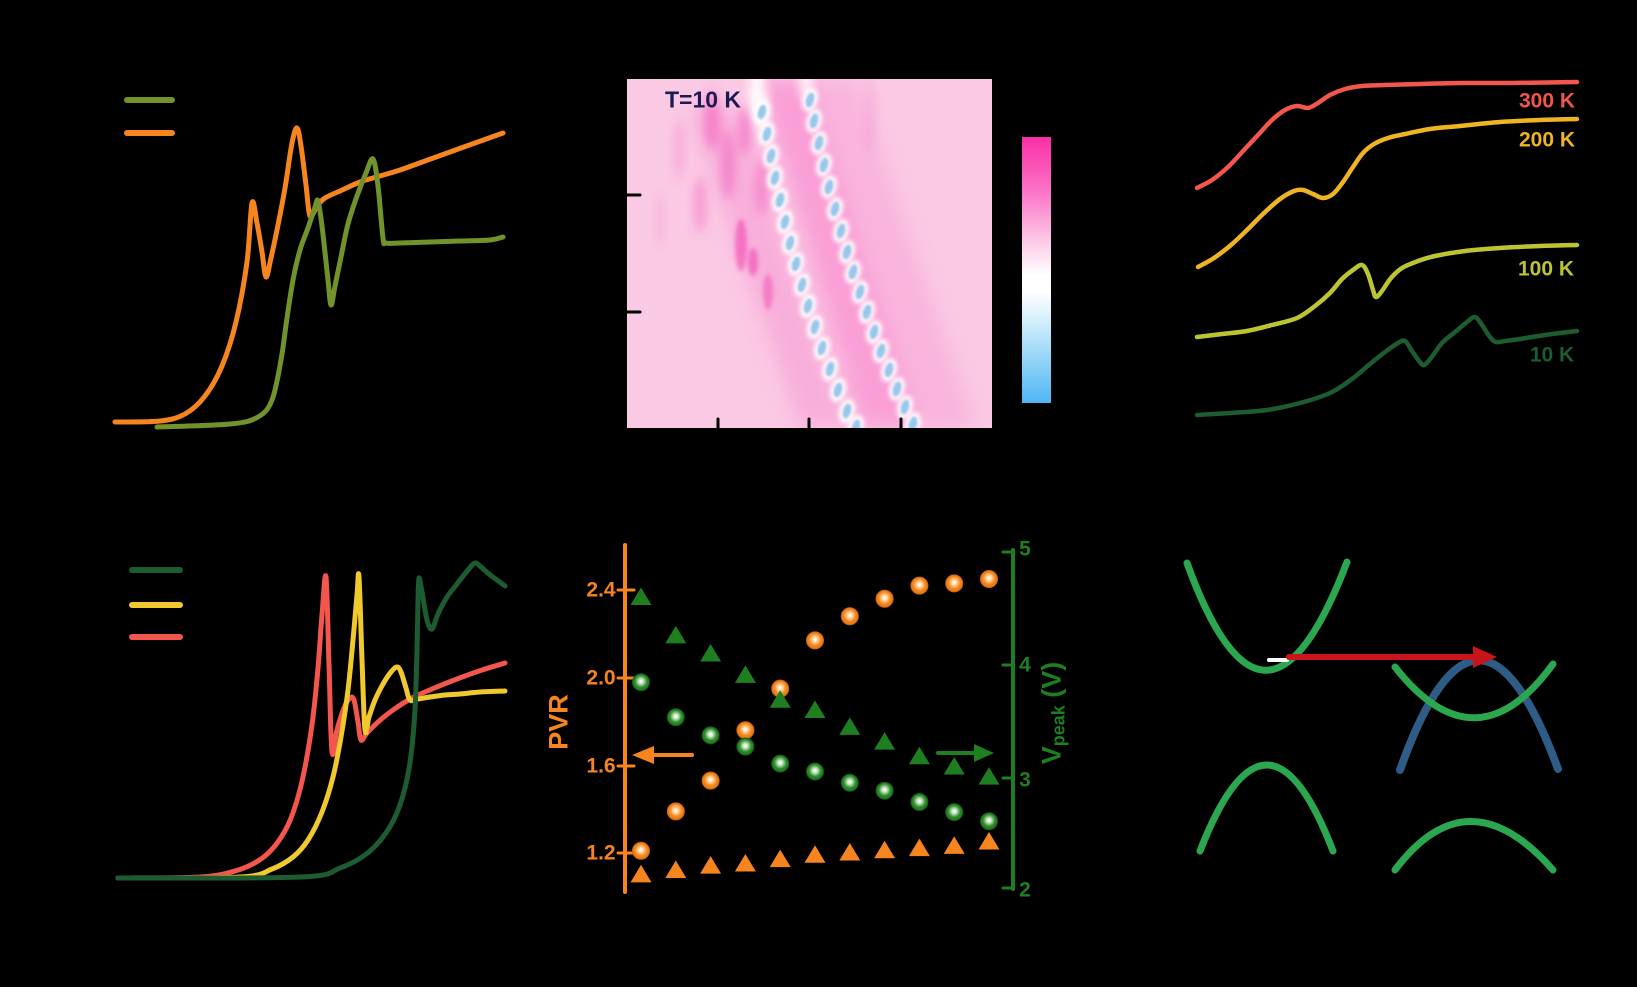 The width and height of the screenshot is (1637, 987). Describe the element at coordinates (1387, 291) in the screenshot. I see `curve-100k` at that location.